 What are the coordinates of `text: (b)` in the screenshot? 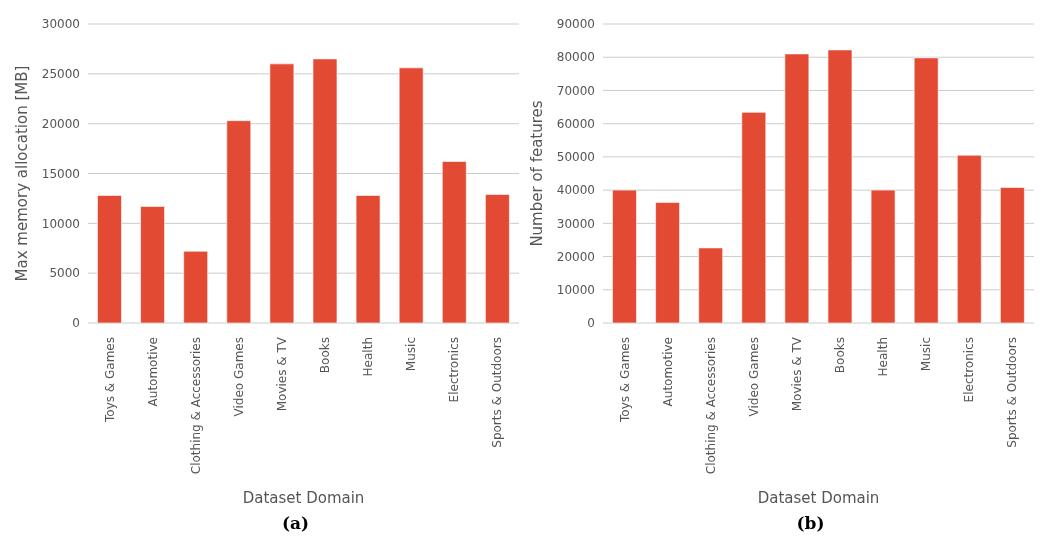 It's located at (810, 523).